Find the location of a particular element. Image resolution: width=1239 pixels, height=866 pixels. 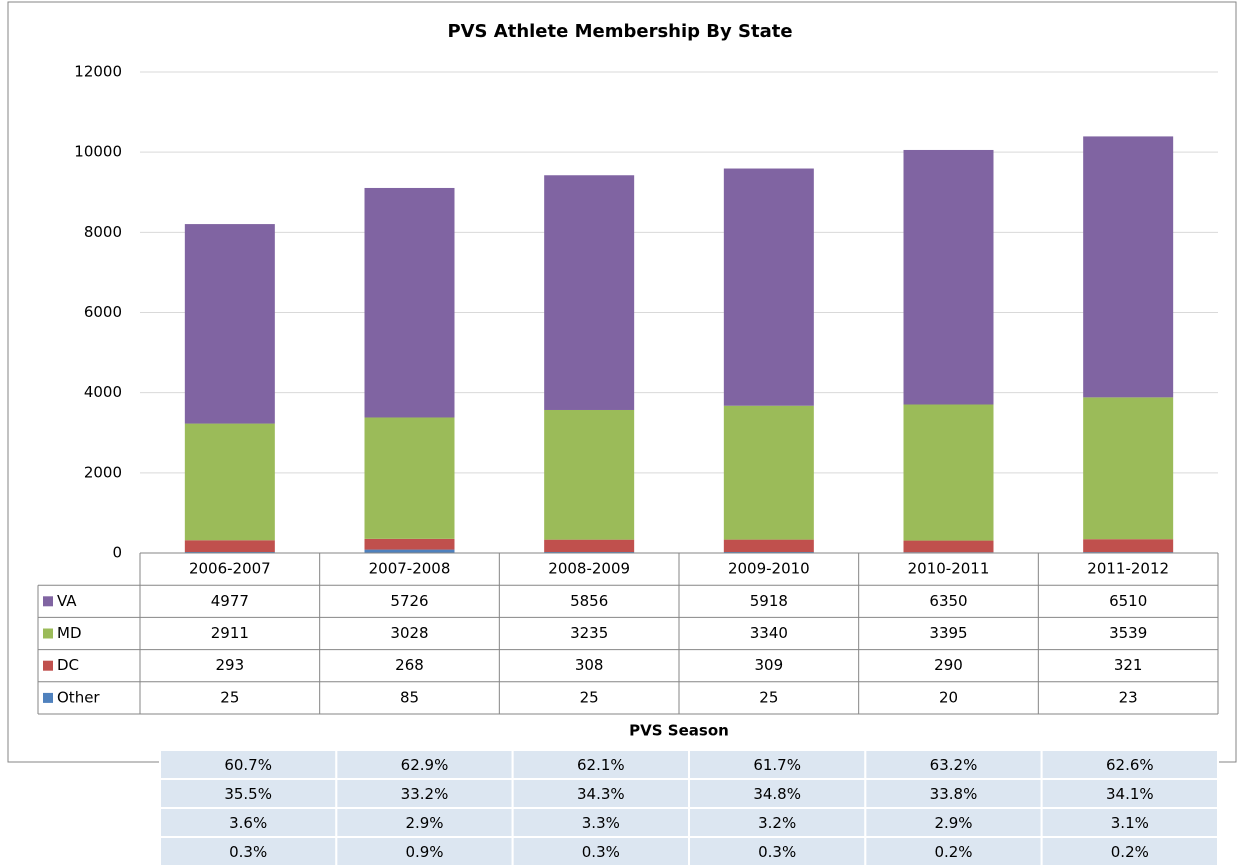

x-tick-label: 2006-2007 is located at coordinates (230, 569).